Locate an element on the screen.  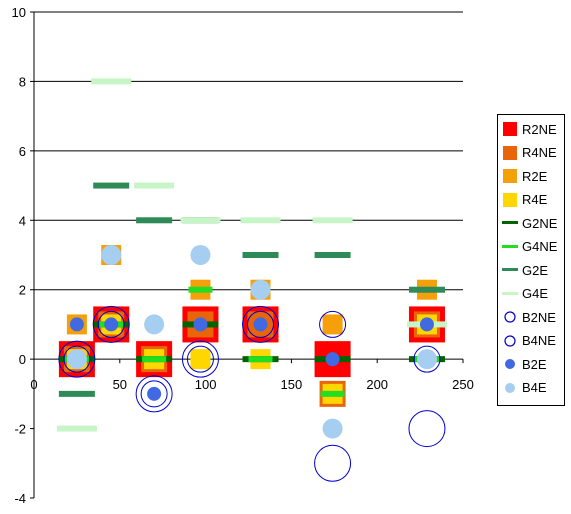
legend-swatch-B2NE is located at coordinates (510, 317).